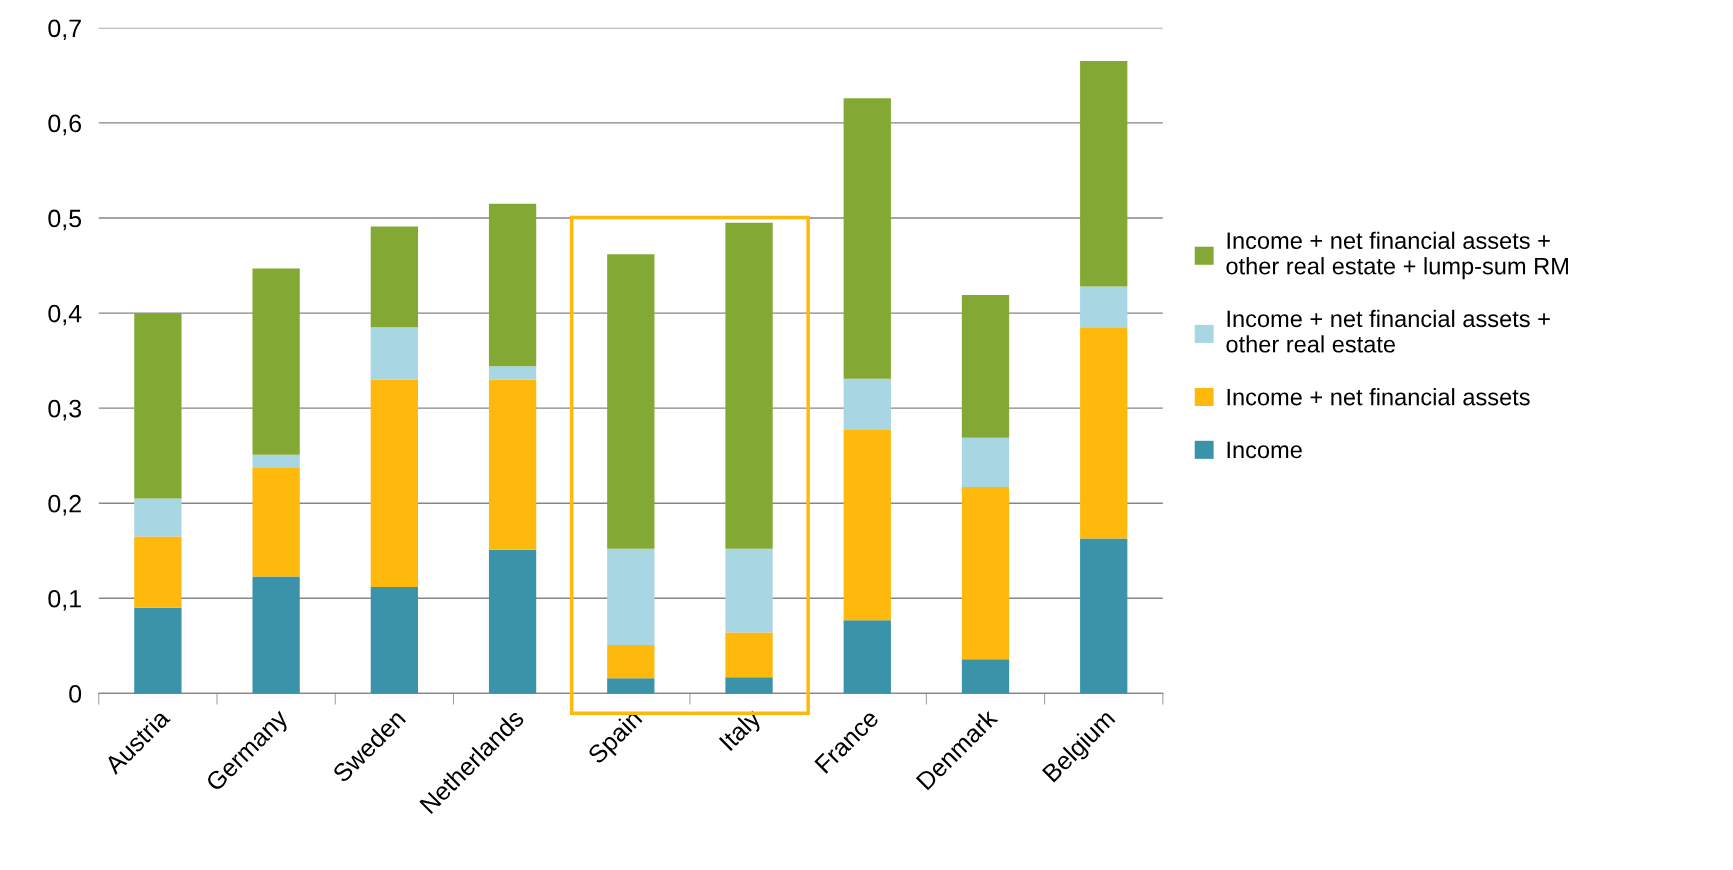 The width and height of the screenshot is (1733, 870). I want to click on x-tick-label: Italy, so click(742, 731).